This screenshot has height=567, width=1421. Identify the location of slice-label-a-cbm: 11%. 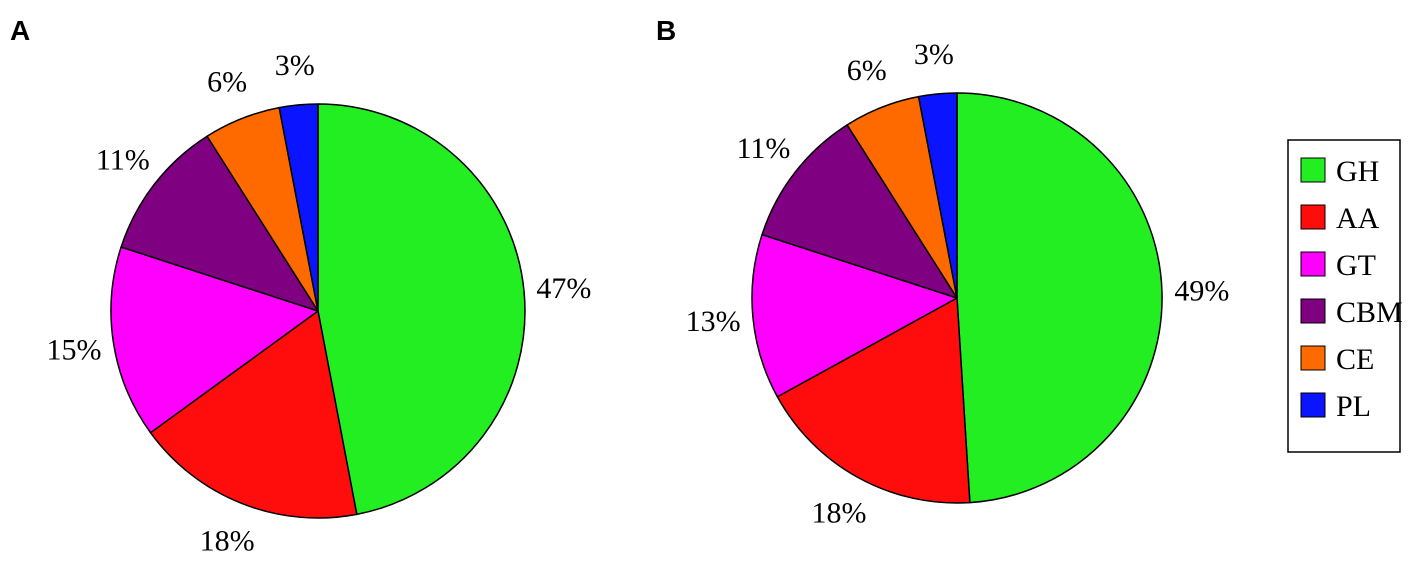
(123, 160).